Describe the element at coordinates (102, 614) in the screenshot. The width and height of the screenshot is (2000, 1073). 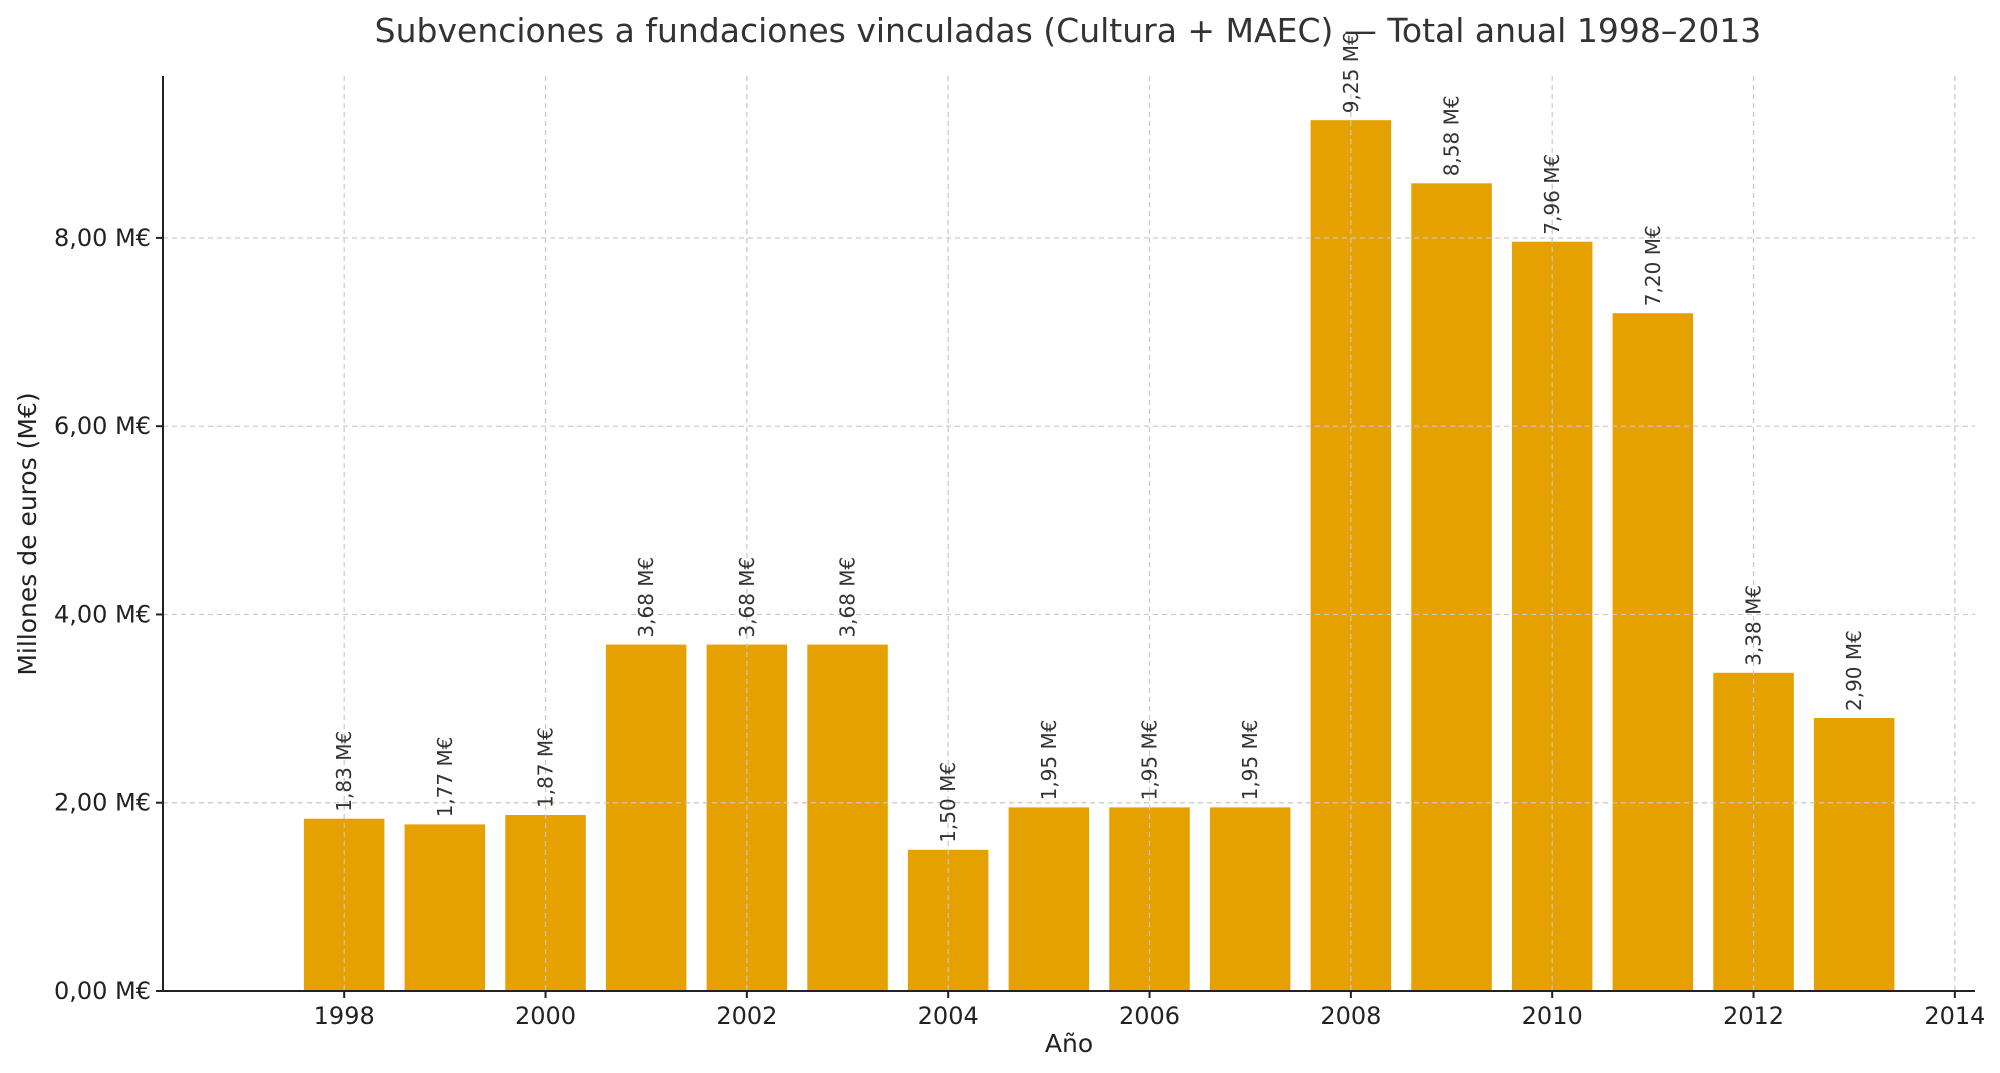
I see `y-tick-label: 4,00 M€` at that location.